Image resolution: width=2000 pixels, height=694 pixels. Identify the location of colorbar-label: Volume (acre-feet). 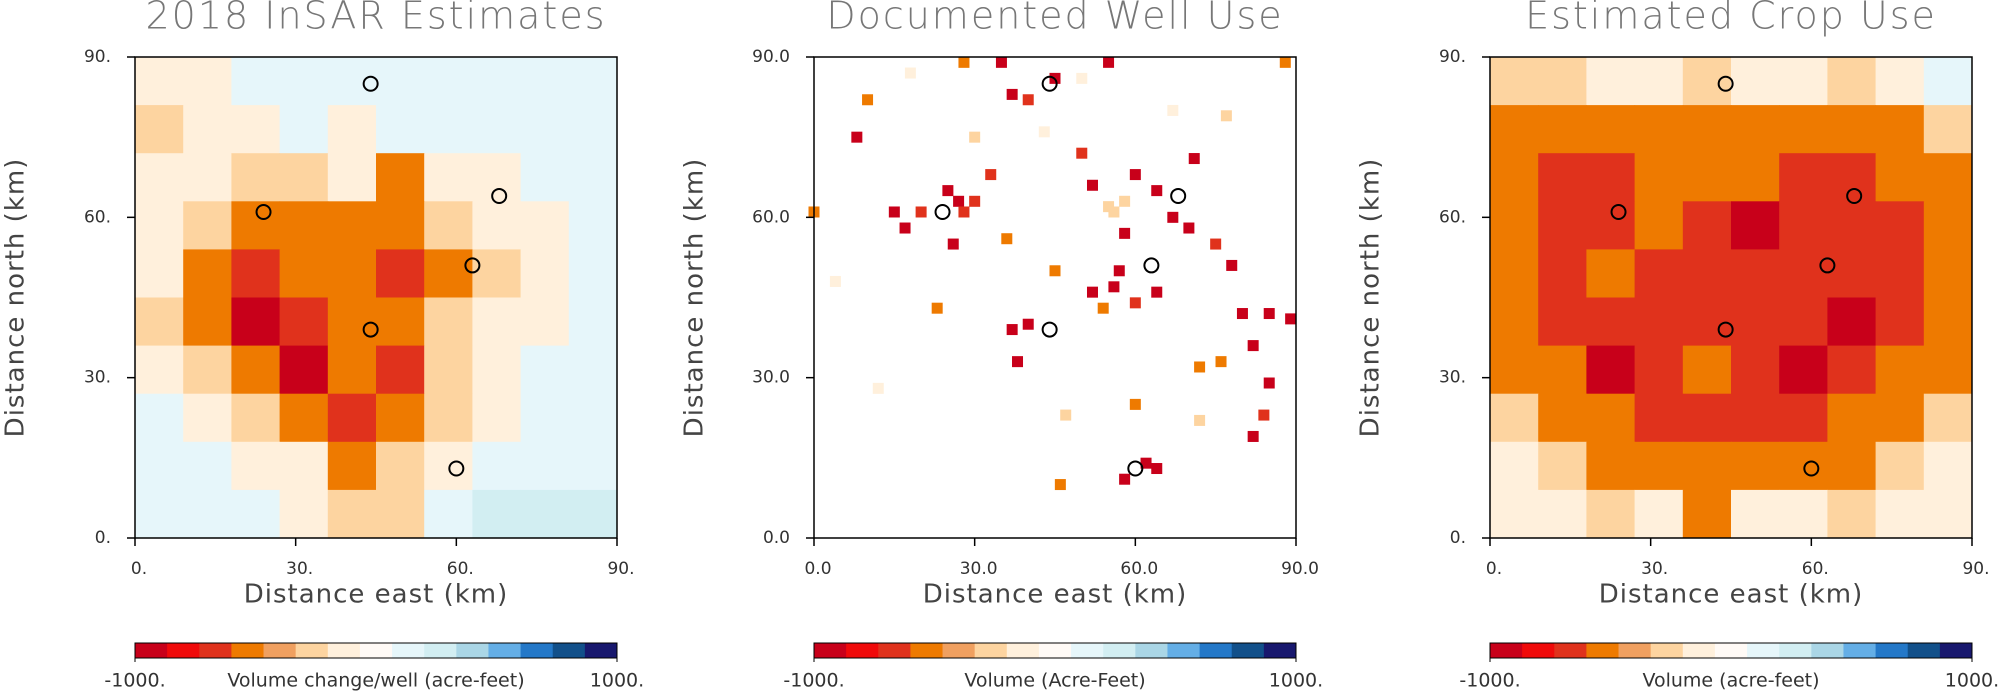
(1730, 681).